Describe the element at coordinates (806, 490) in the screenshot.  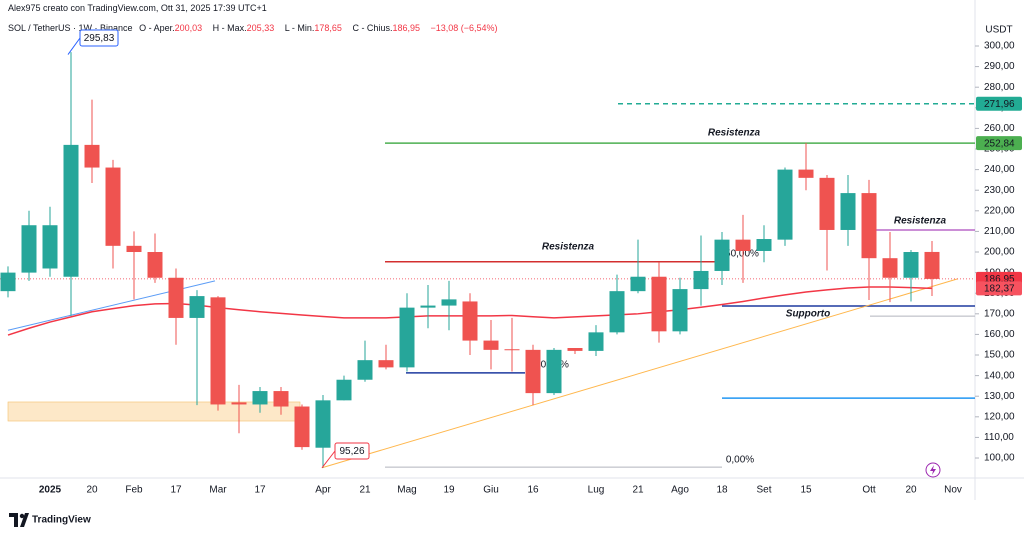
I see `x-tick-label: 15` at that location.